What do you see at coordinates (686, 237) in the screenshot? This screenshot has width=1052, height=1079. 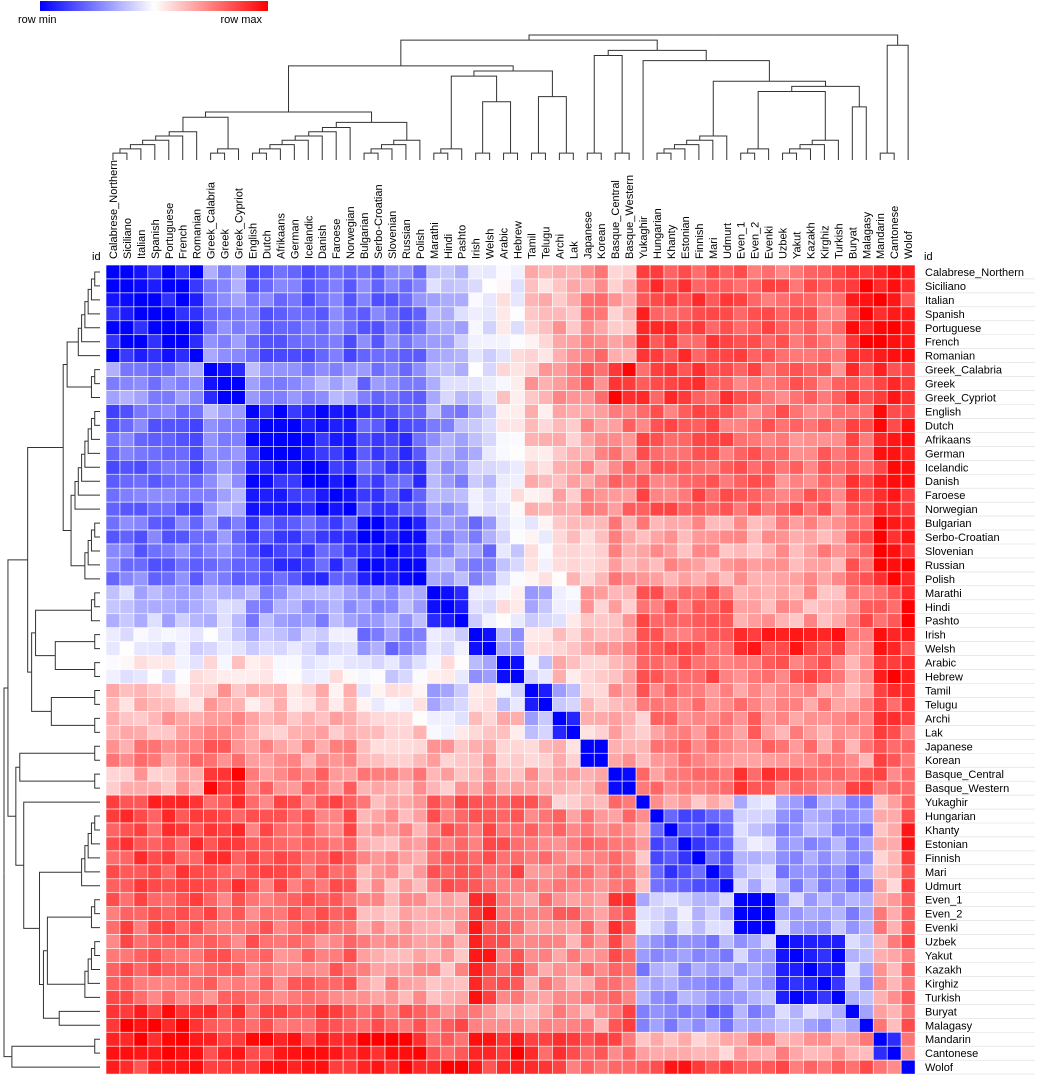 I see `column-label: Estonian` at bounding box center [686, 237].